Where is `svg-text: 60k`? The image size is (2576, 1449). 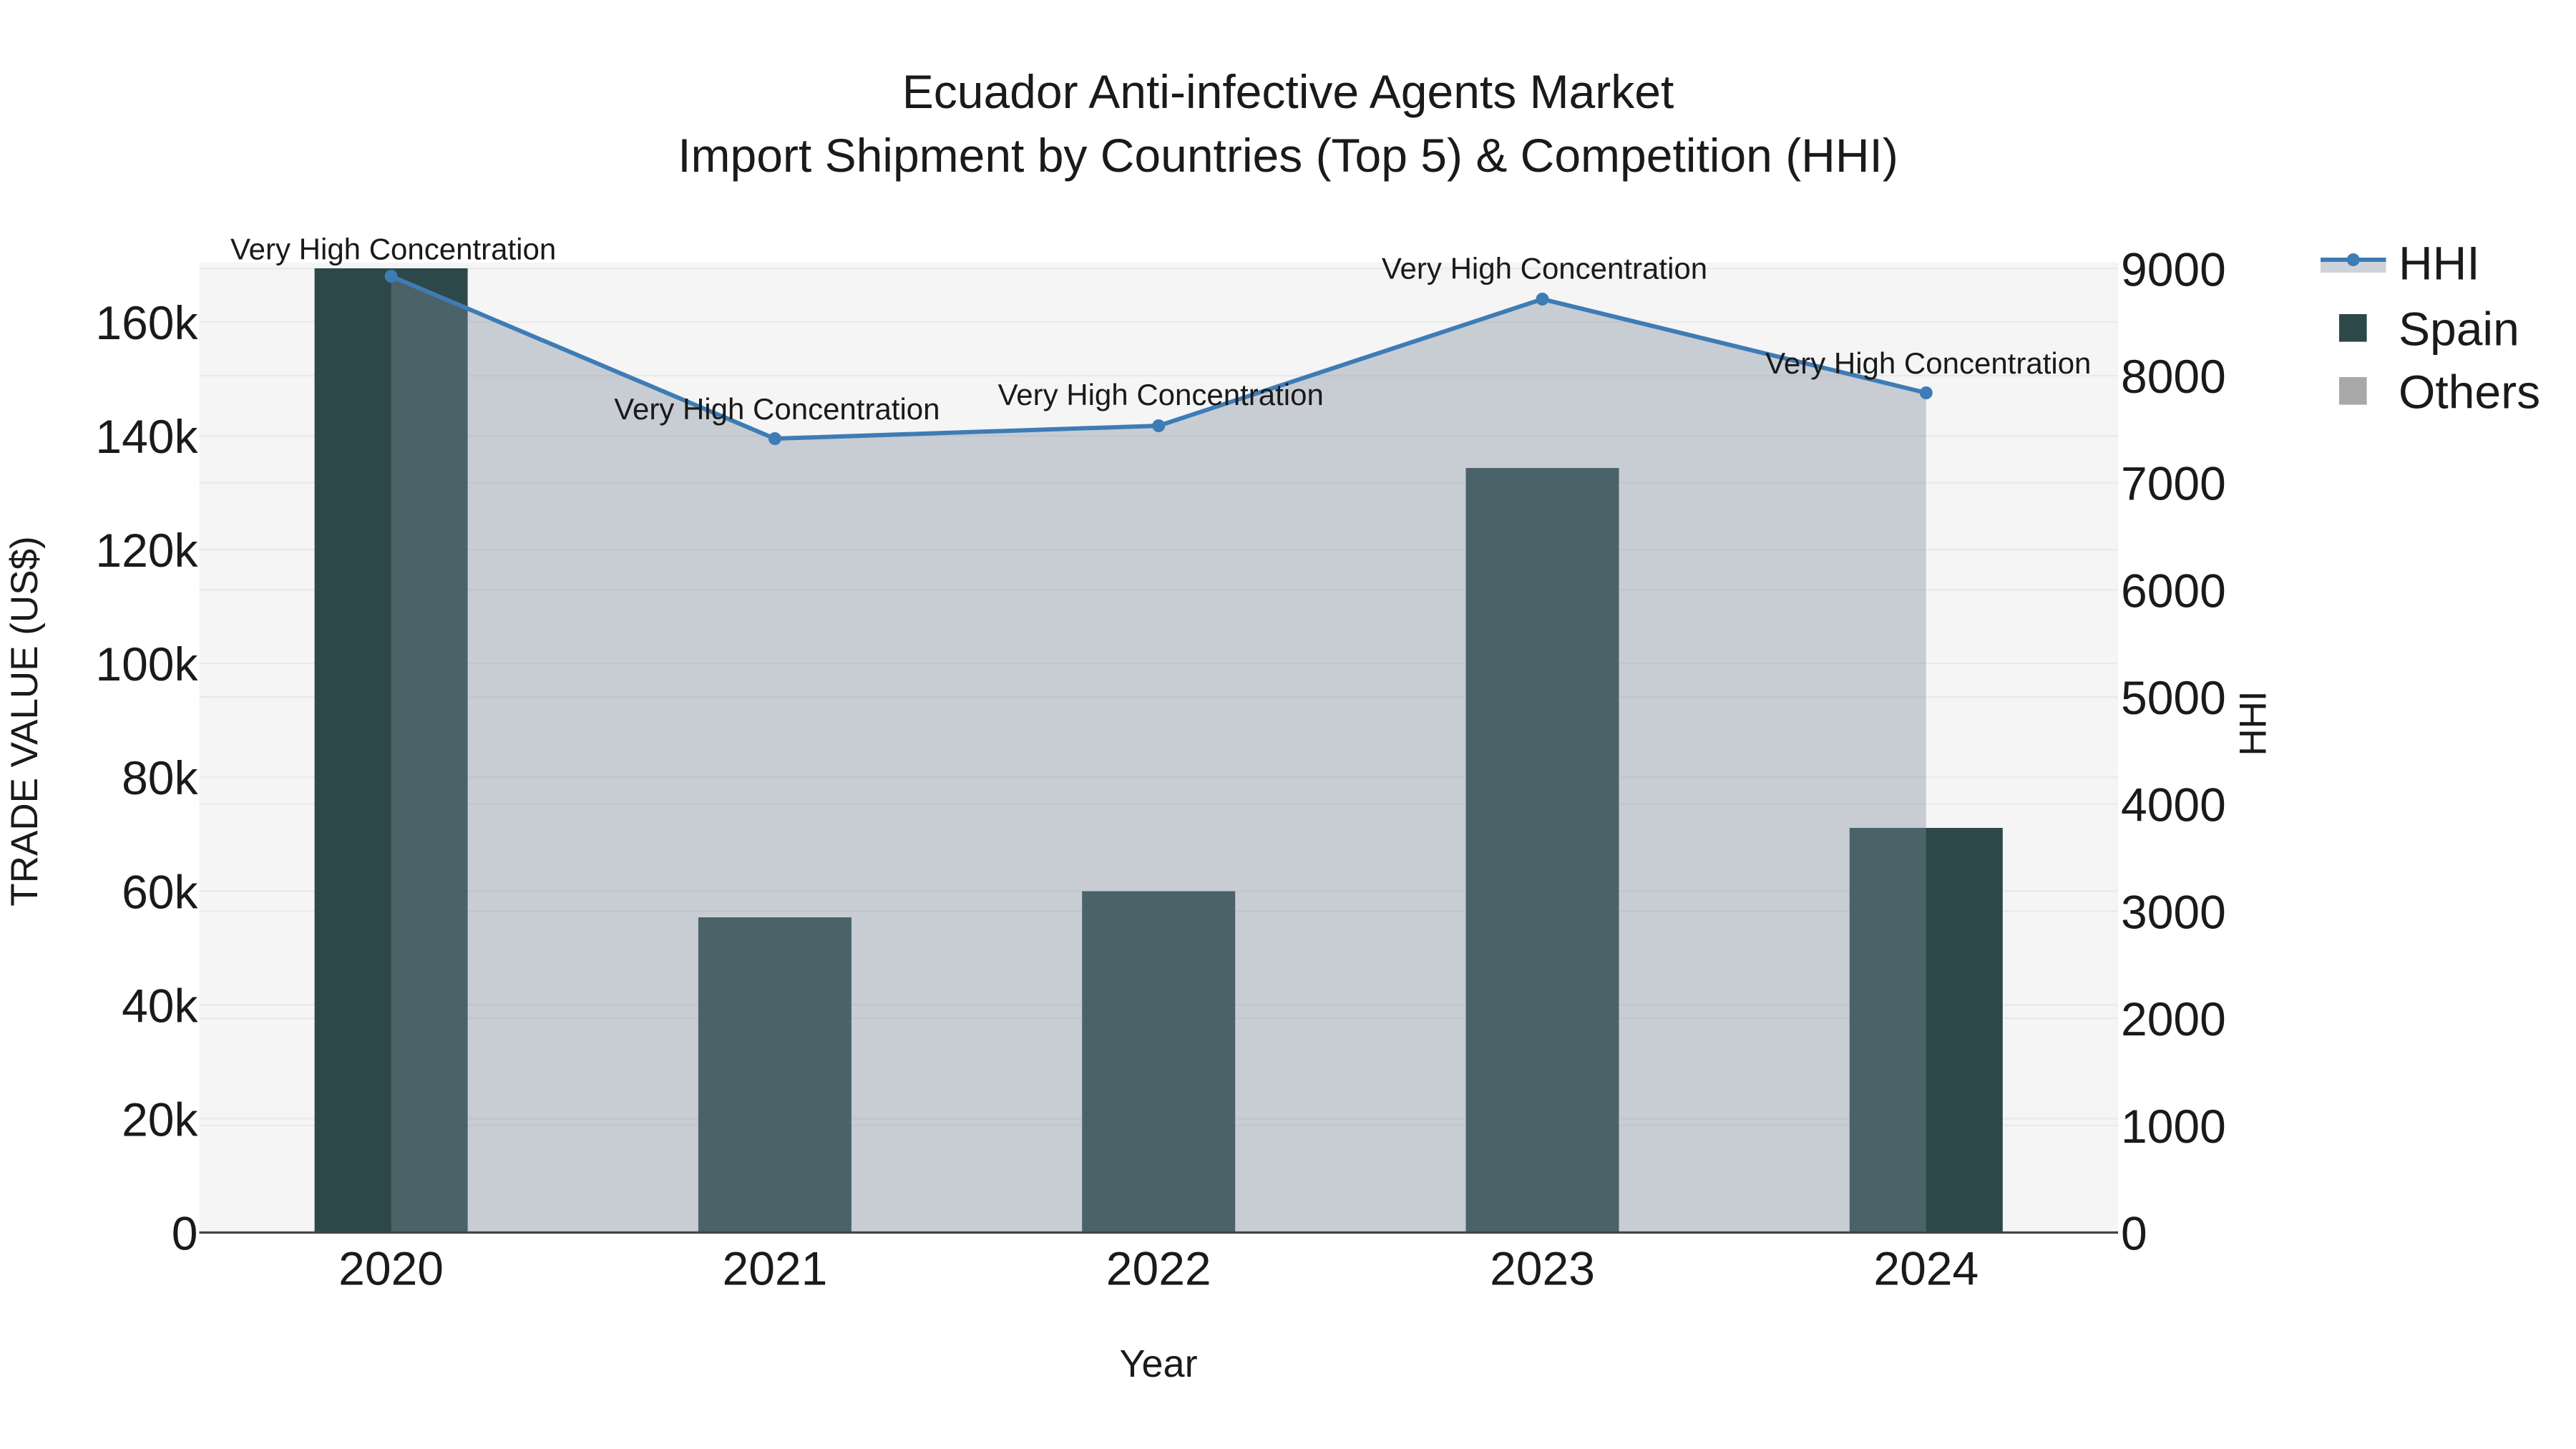
svg-text: 60k is located at coordinates (160, 891).